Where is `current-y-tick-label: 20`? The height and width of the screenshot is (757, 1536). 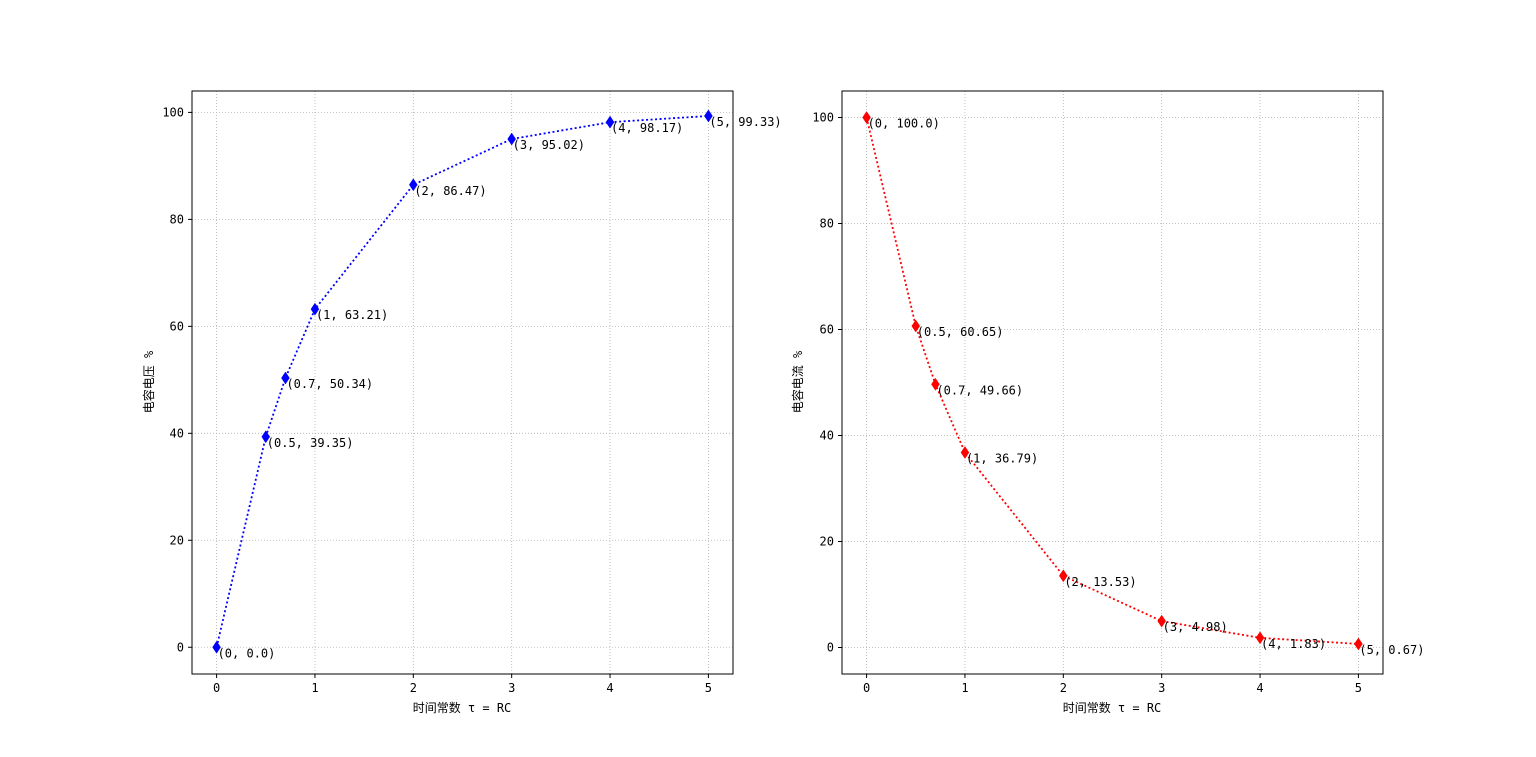 current-y-tick-label: 20 is located at coordinates (827, 542).